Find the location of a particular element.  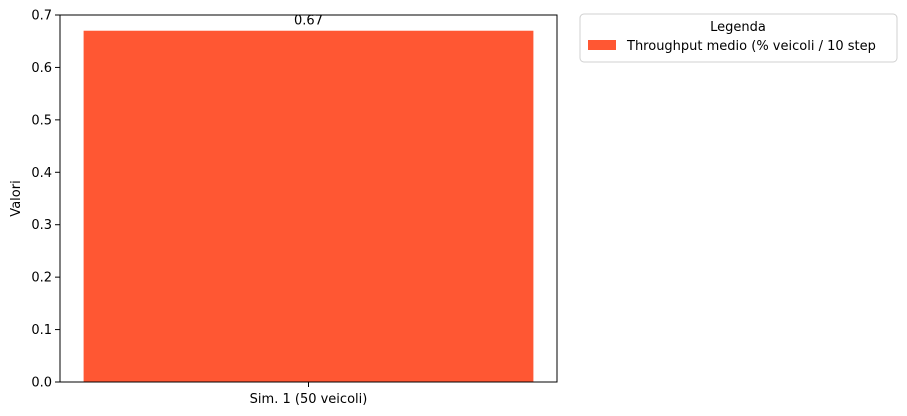

legend-box is located at coordinates (738, 38).